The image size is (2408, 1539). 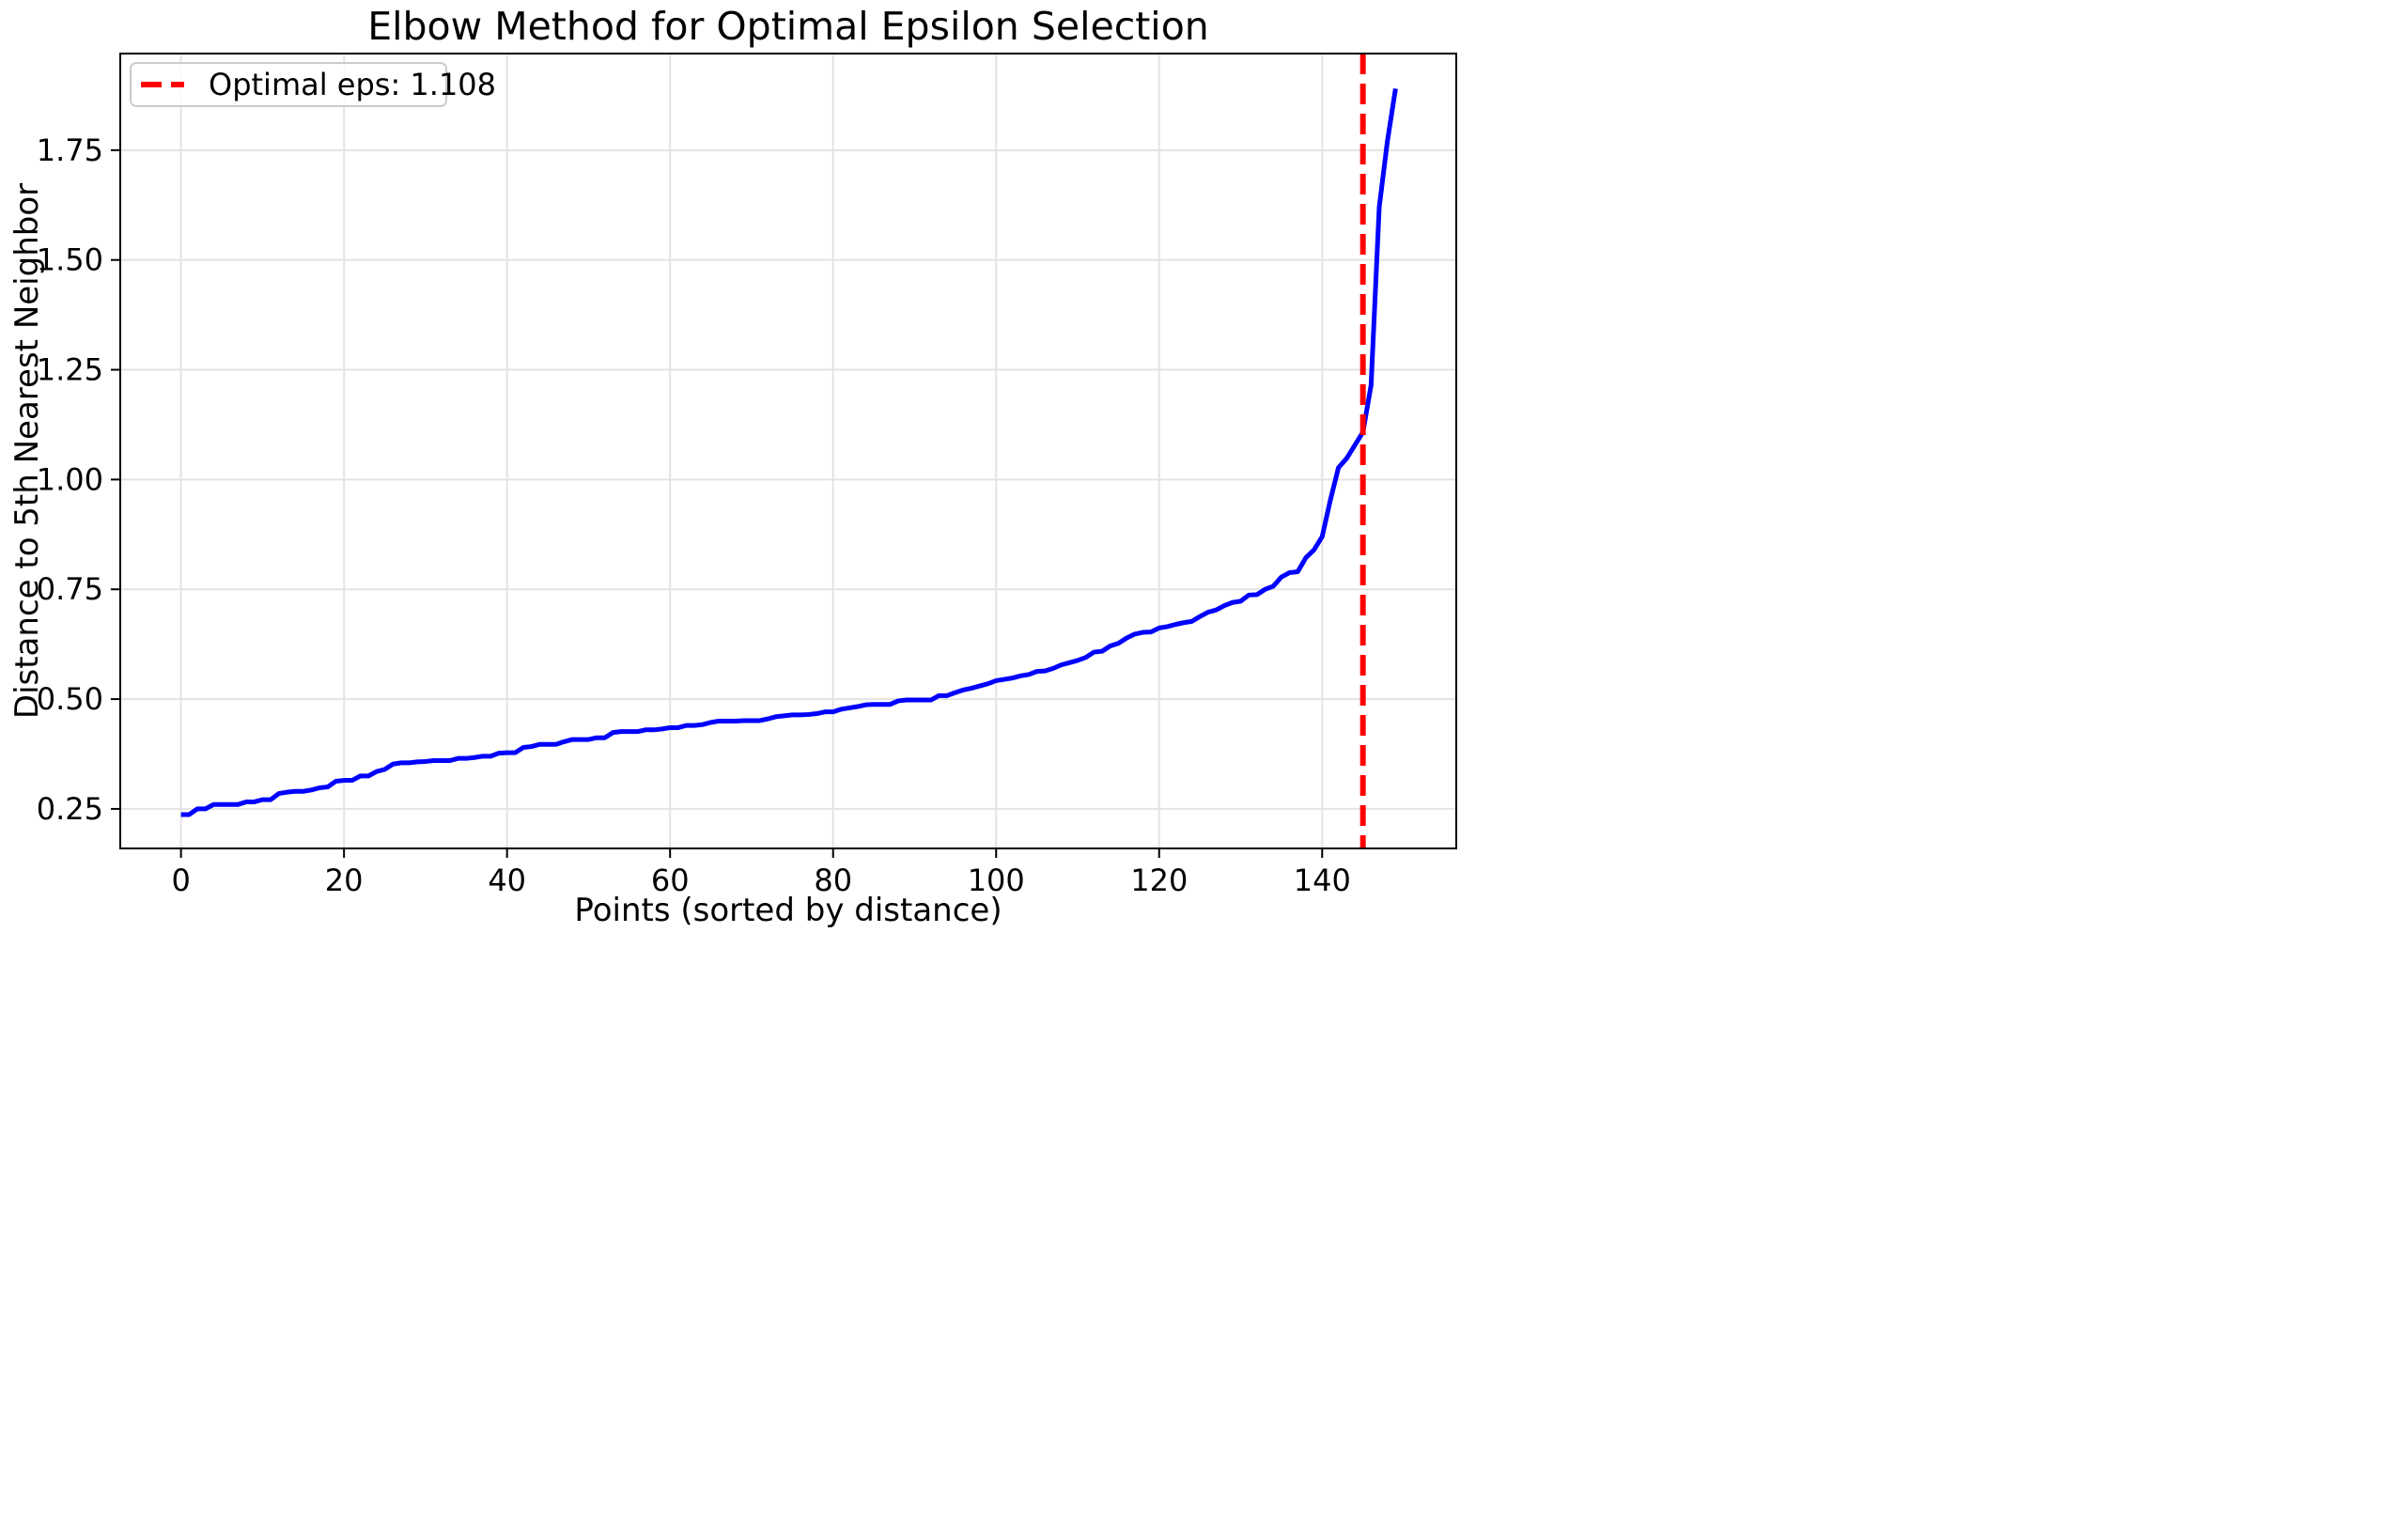 I want to click on y-tick-label: 0.50, so click(x=70, y=699).